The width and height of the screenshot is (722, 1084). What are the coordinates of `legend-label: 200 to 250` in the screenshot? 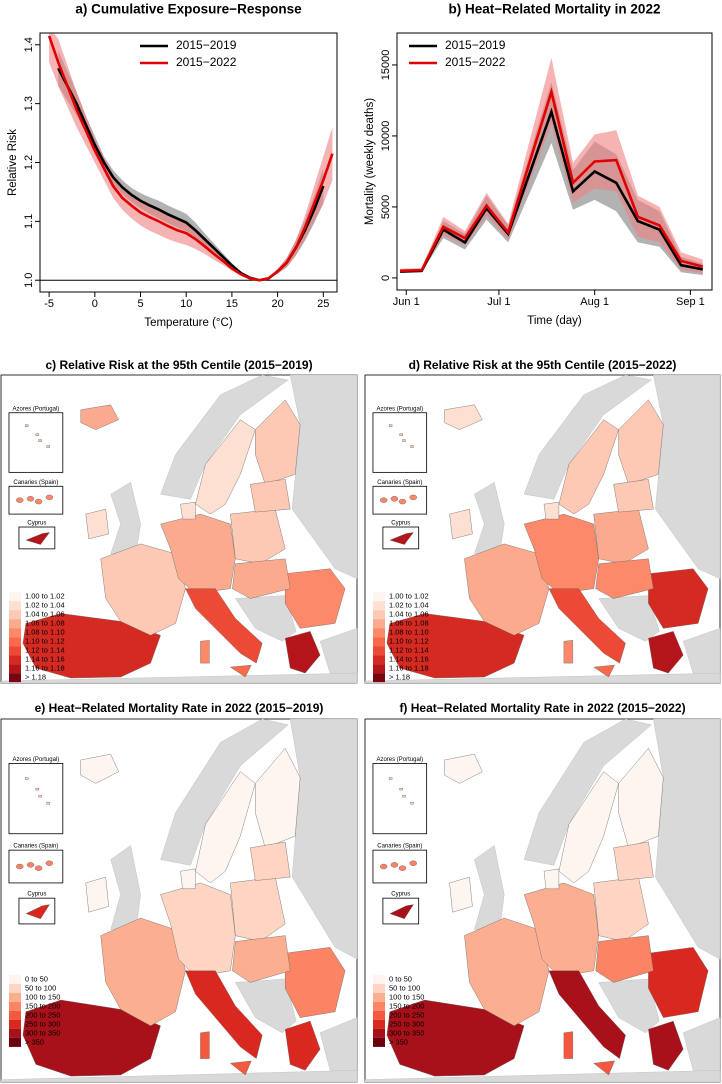 It's located at (42, 1014).